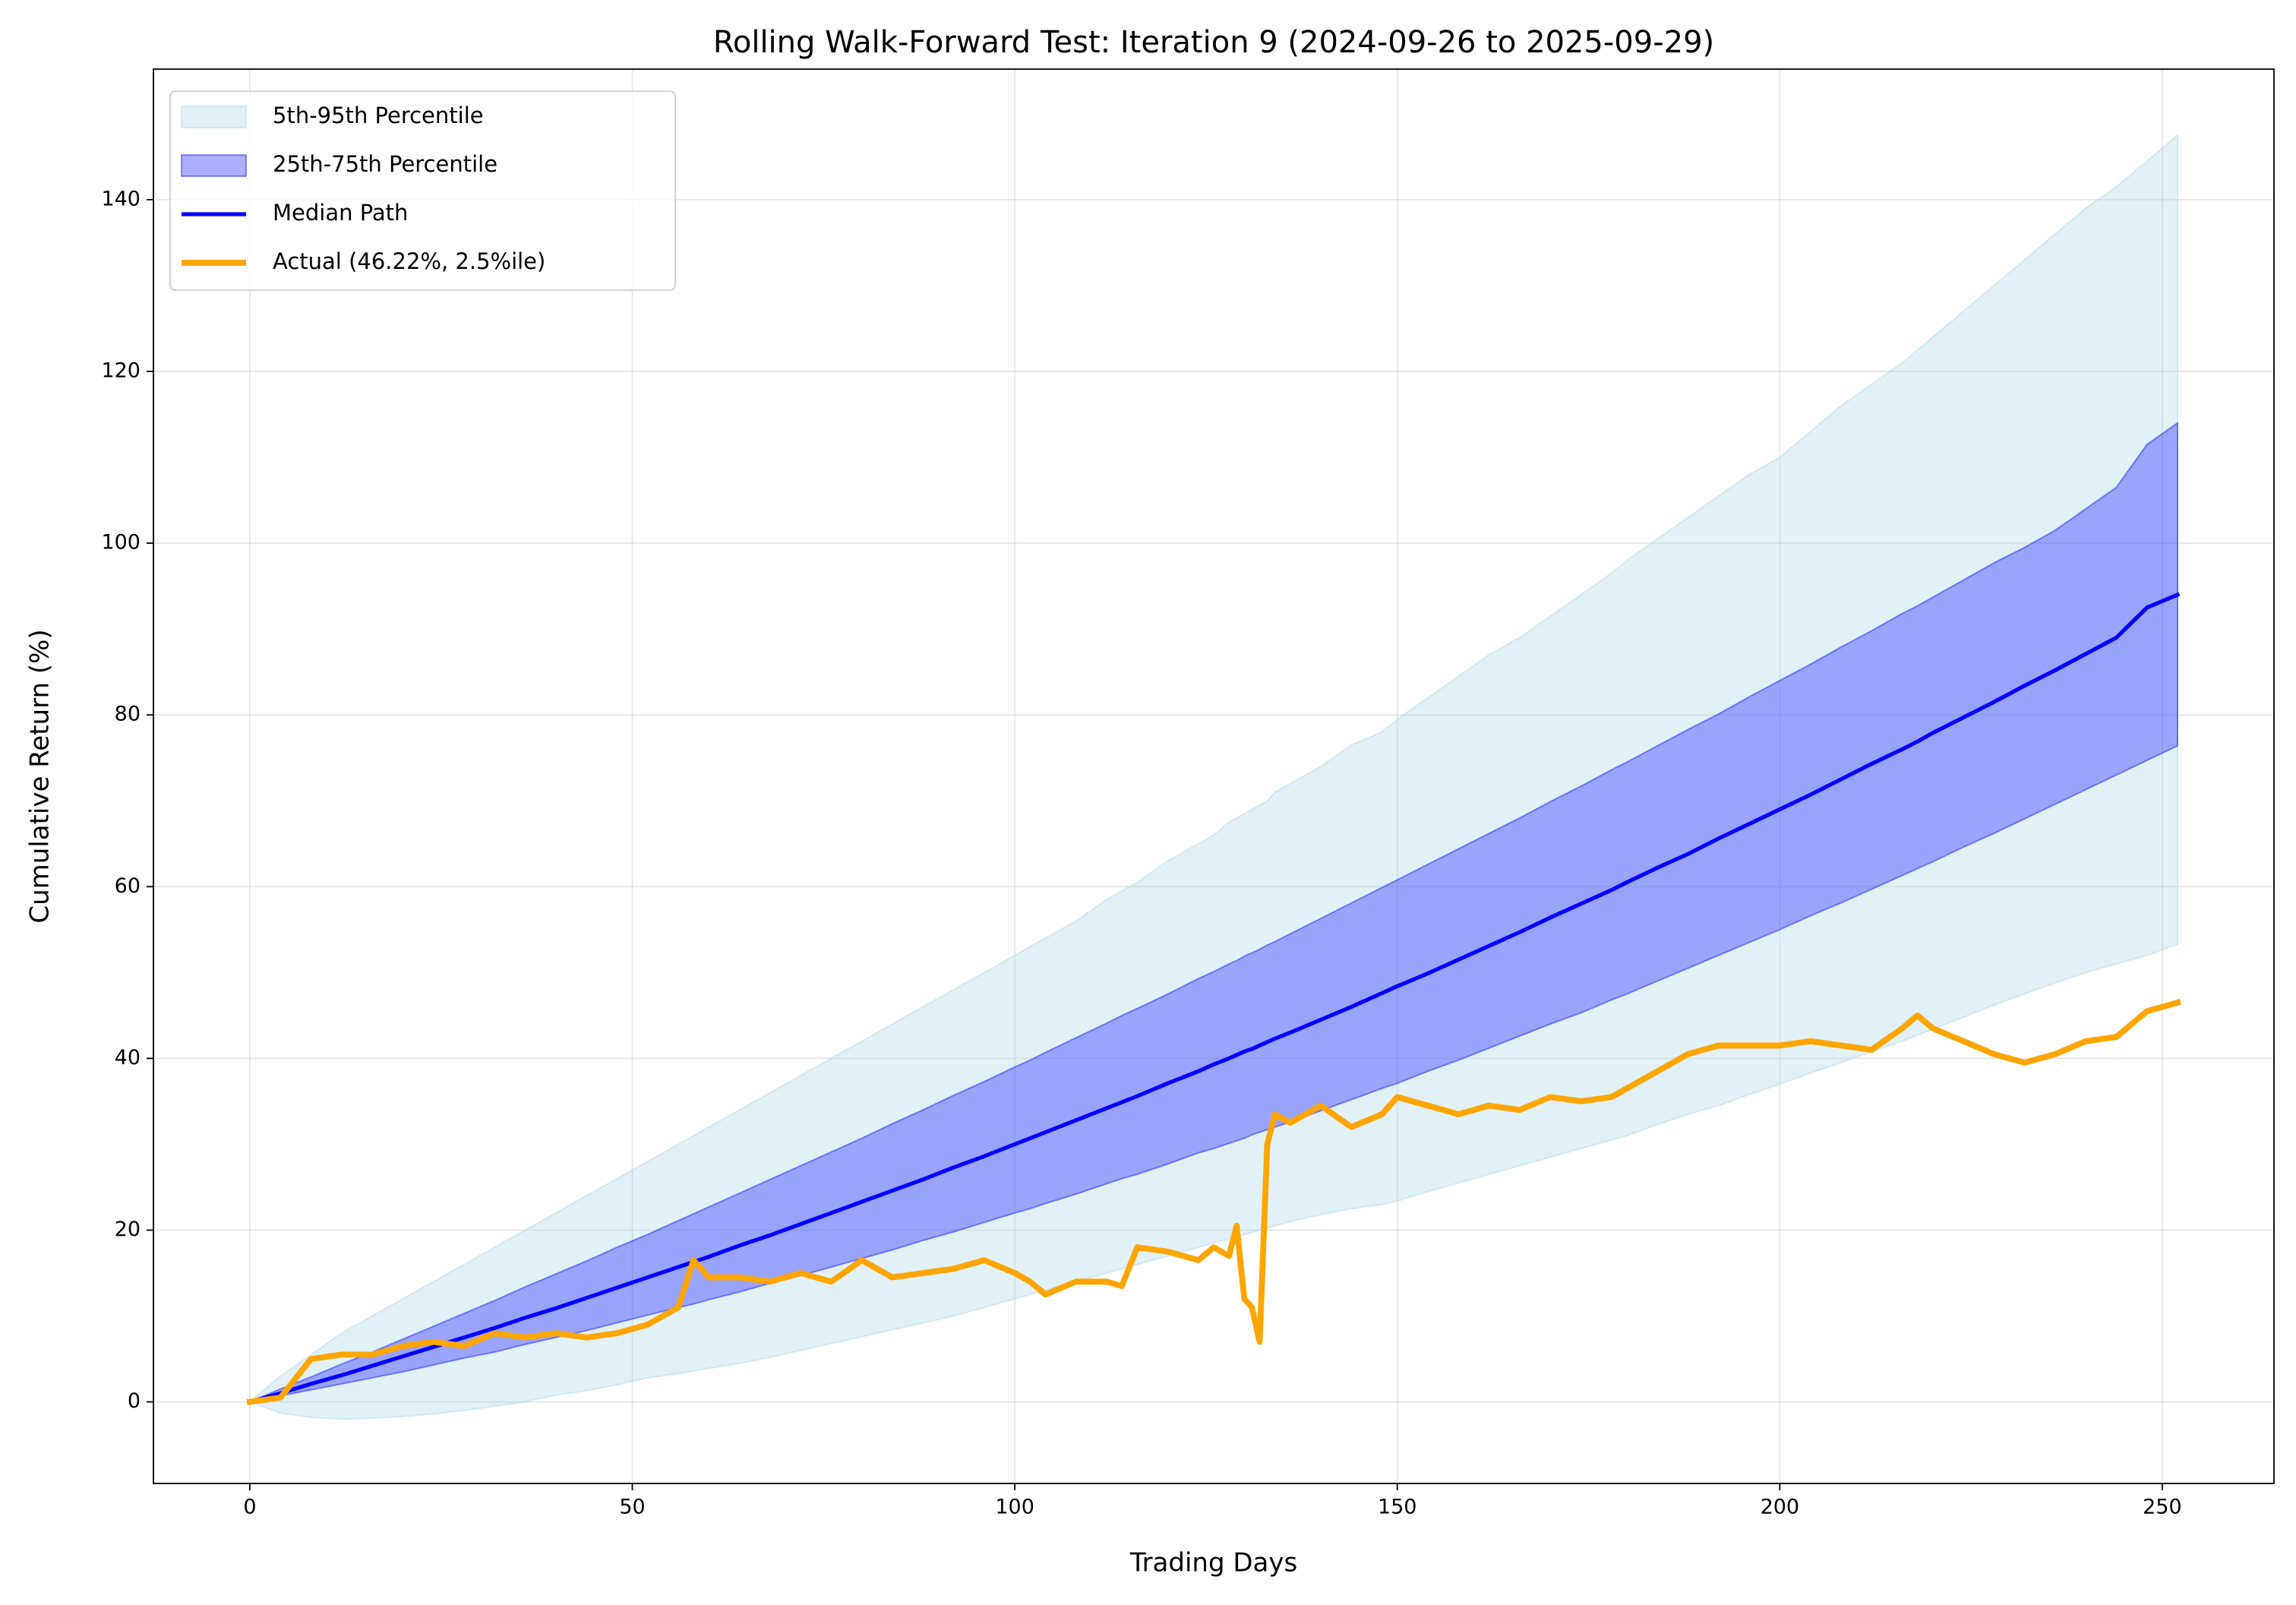  Describe the element at coordinates (121, 198) in the screenshot. I see `y-tick-label: 140` at that location.